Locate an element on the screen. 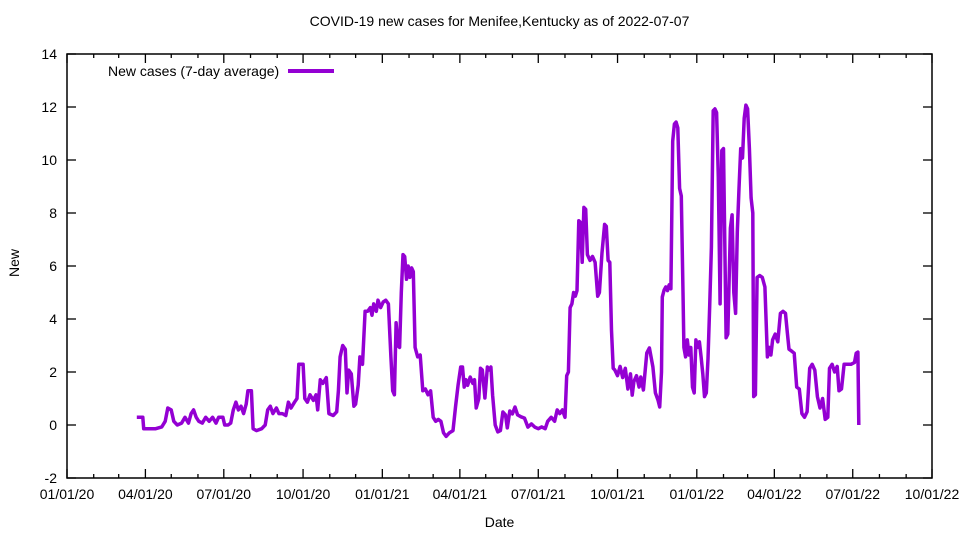 The image size is (960, 540). x-tick-label: 04/01/22 is located at coordinates (774, 494).